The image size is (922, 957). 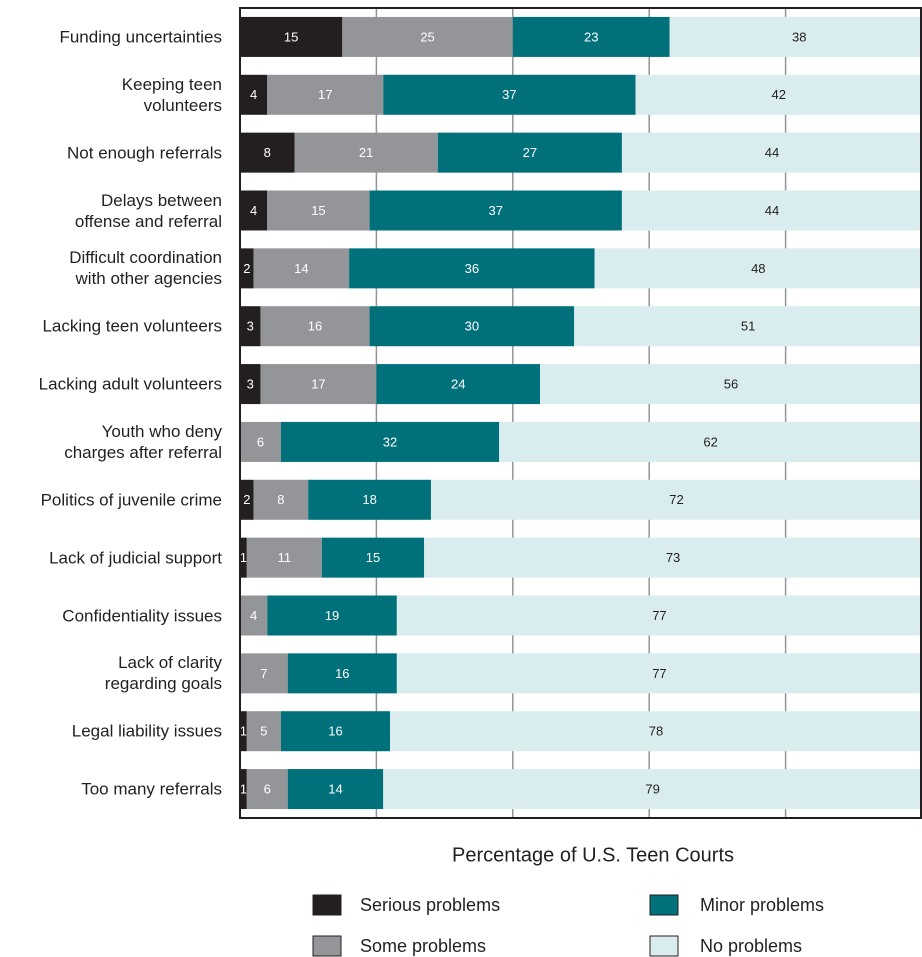 I want to click on y-tick-label: Youth who deny charges after referral, so click(x=143, y=441).